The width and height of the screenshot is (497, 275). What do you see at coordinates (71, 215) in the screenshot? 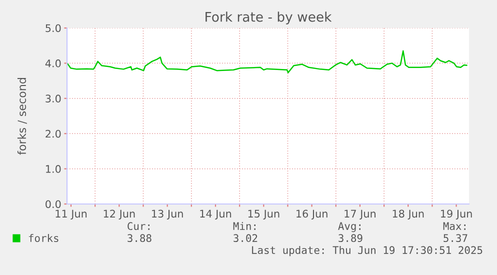
I see `x-tick-label: 11 Jun` at bounding box center [71, 215].